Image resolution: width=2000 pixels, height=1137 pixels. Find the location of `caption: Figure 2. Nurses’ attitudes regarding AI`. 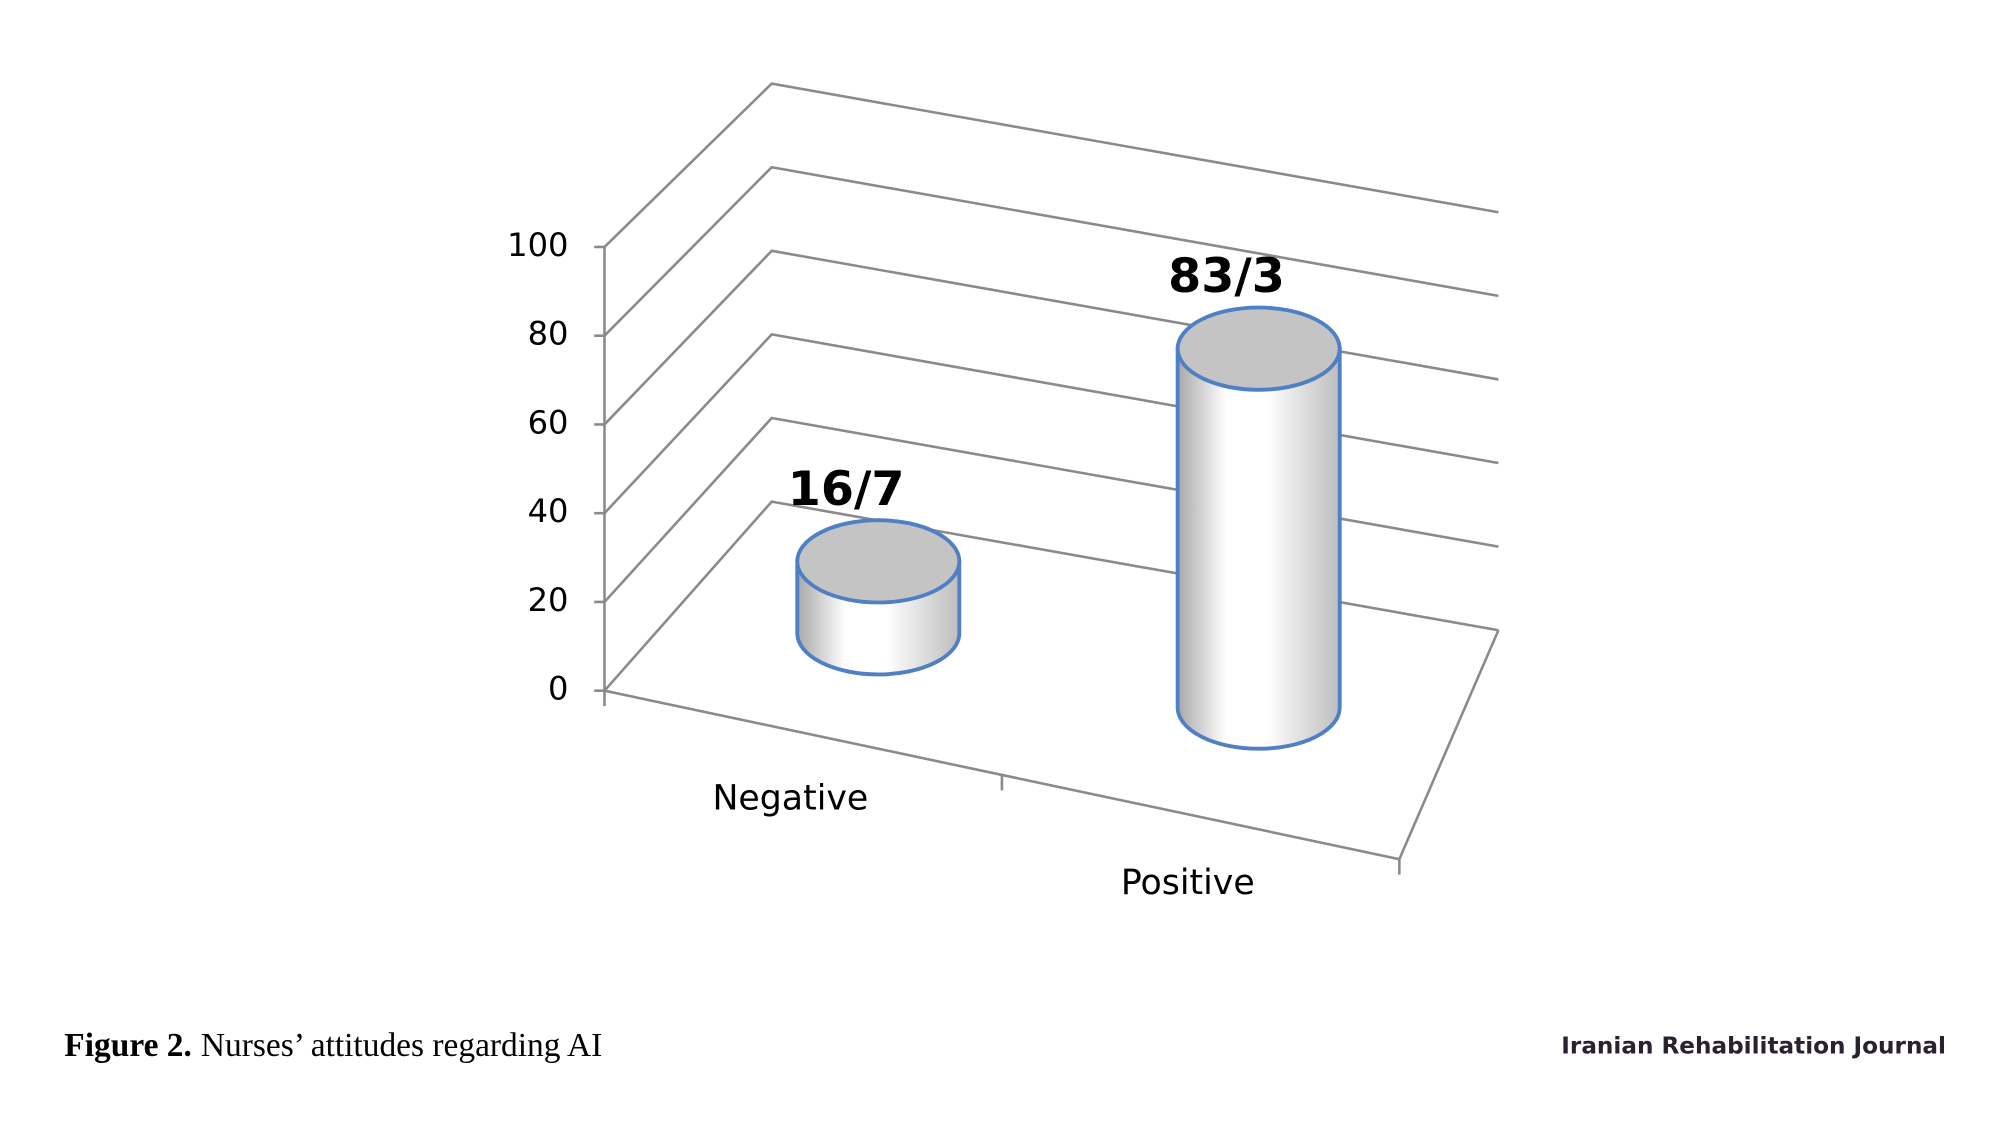

caption: Figure 2. Nurses’ attitudes regarding AI is located at coordinates (333, 1045).